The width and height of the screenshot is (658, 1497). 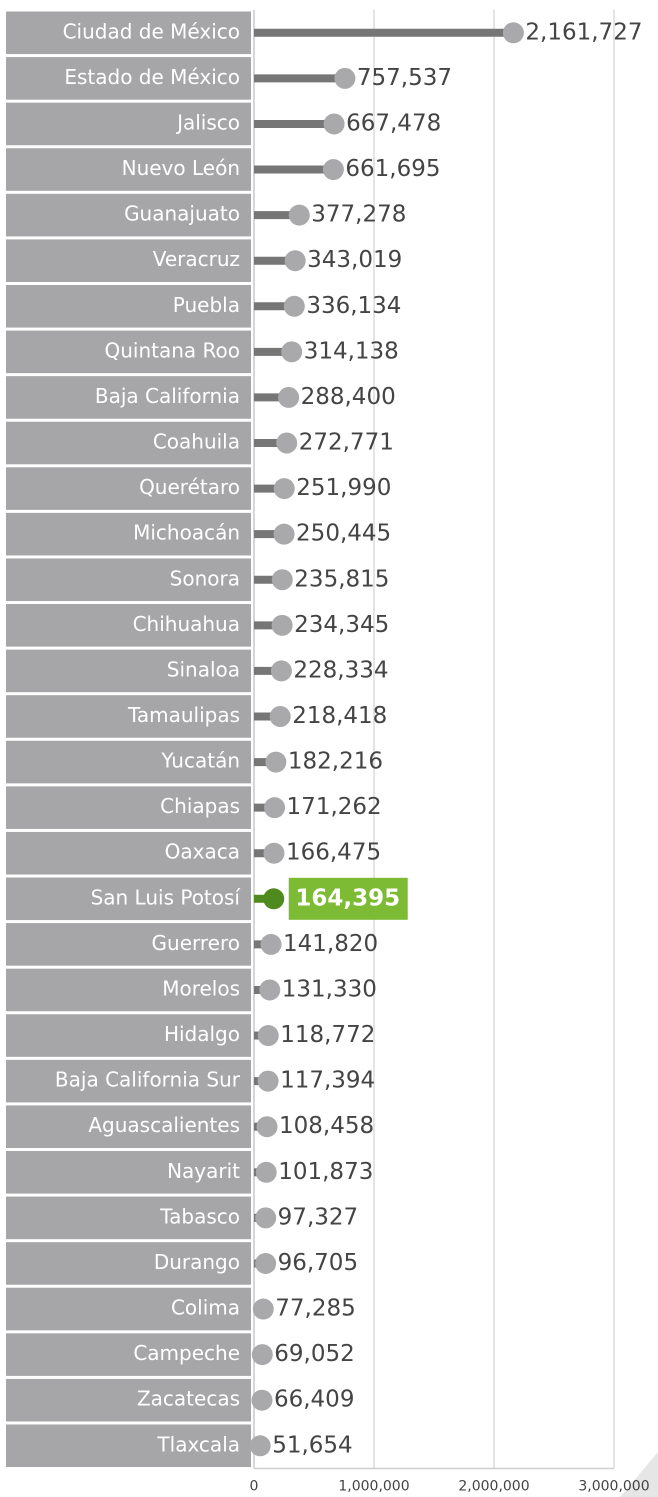 What do you see at coordinates (348, 397) in the screenshot?
I see `value-label: 288,400` at bounding box center [348, 397].